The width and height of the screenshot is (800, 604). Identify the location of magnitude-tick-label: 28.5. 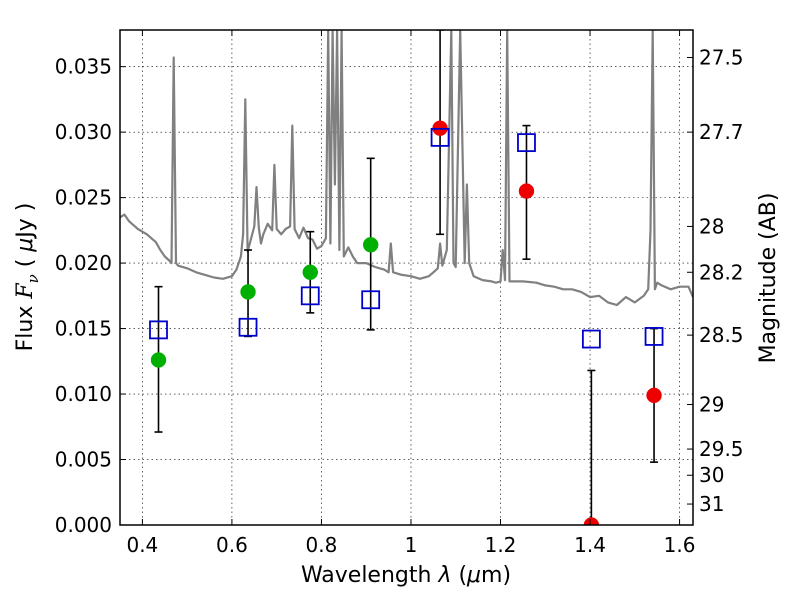
(721, 335).